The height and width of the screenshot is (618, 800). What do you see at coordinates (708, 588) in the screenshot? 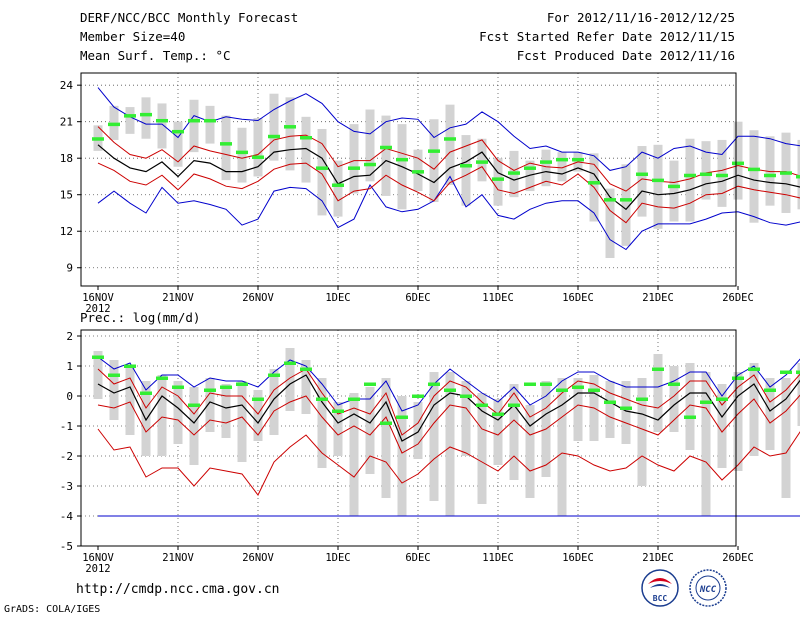
I see `ncc-logo: NCC` at bounding box center [708, 588].